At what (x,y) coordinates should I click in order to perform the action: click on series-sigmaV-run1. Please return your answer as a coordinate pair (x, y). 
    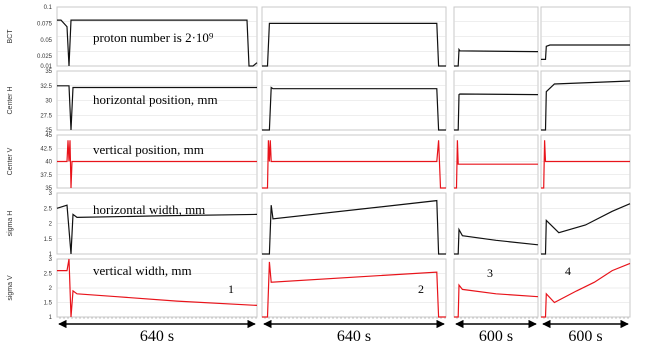
    Looking at the image, I should click on (157, 288).